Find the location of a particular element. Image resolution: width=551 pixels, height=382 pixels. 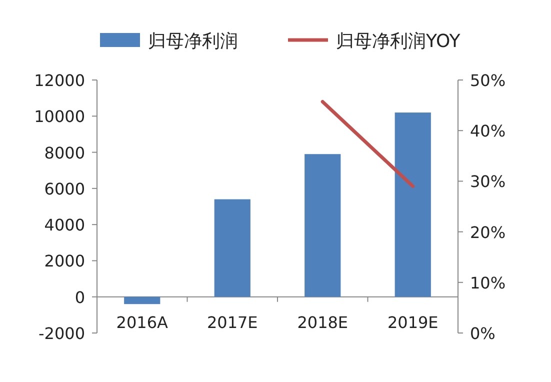

y-tick-label: 6000 is located at coordinates (64, 188).